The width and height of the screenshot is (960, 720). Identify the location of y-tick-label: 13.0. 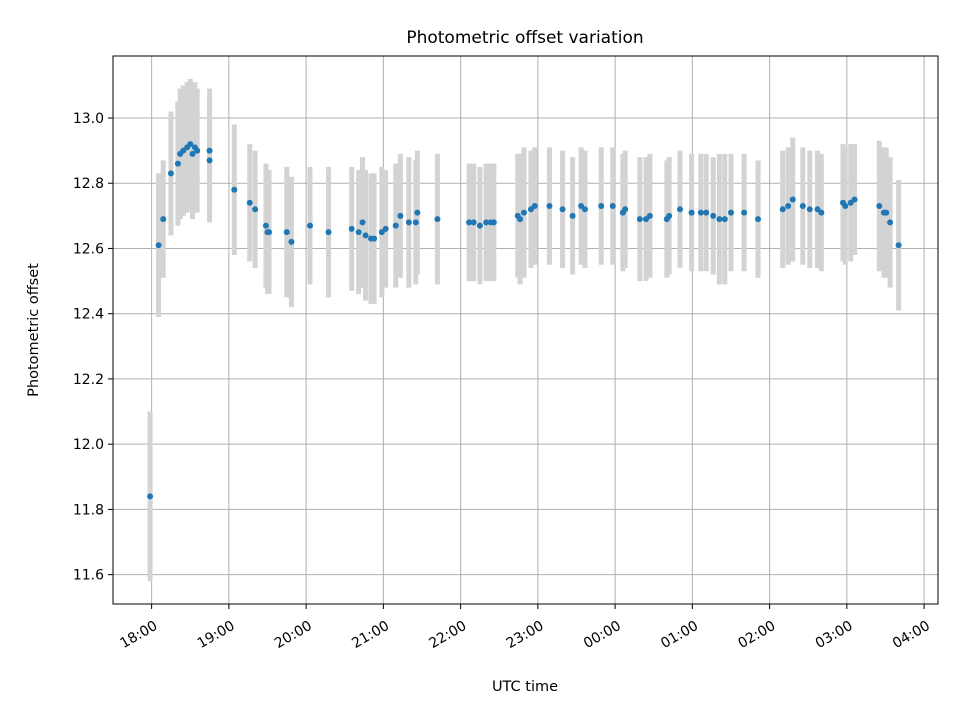
(88, 119).